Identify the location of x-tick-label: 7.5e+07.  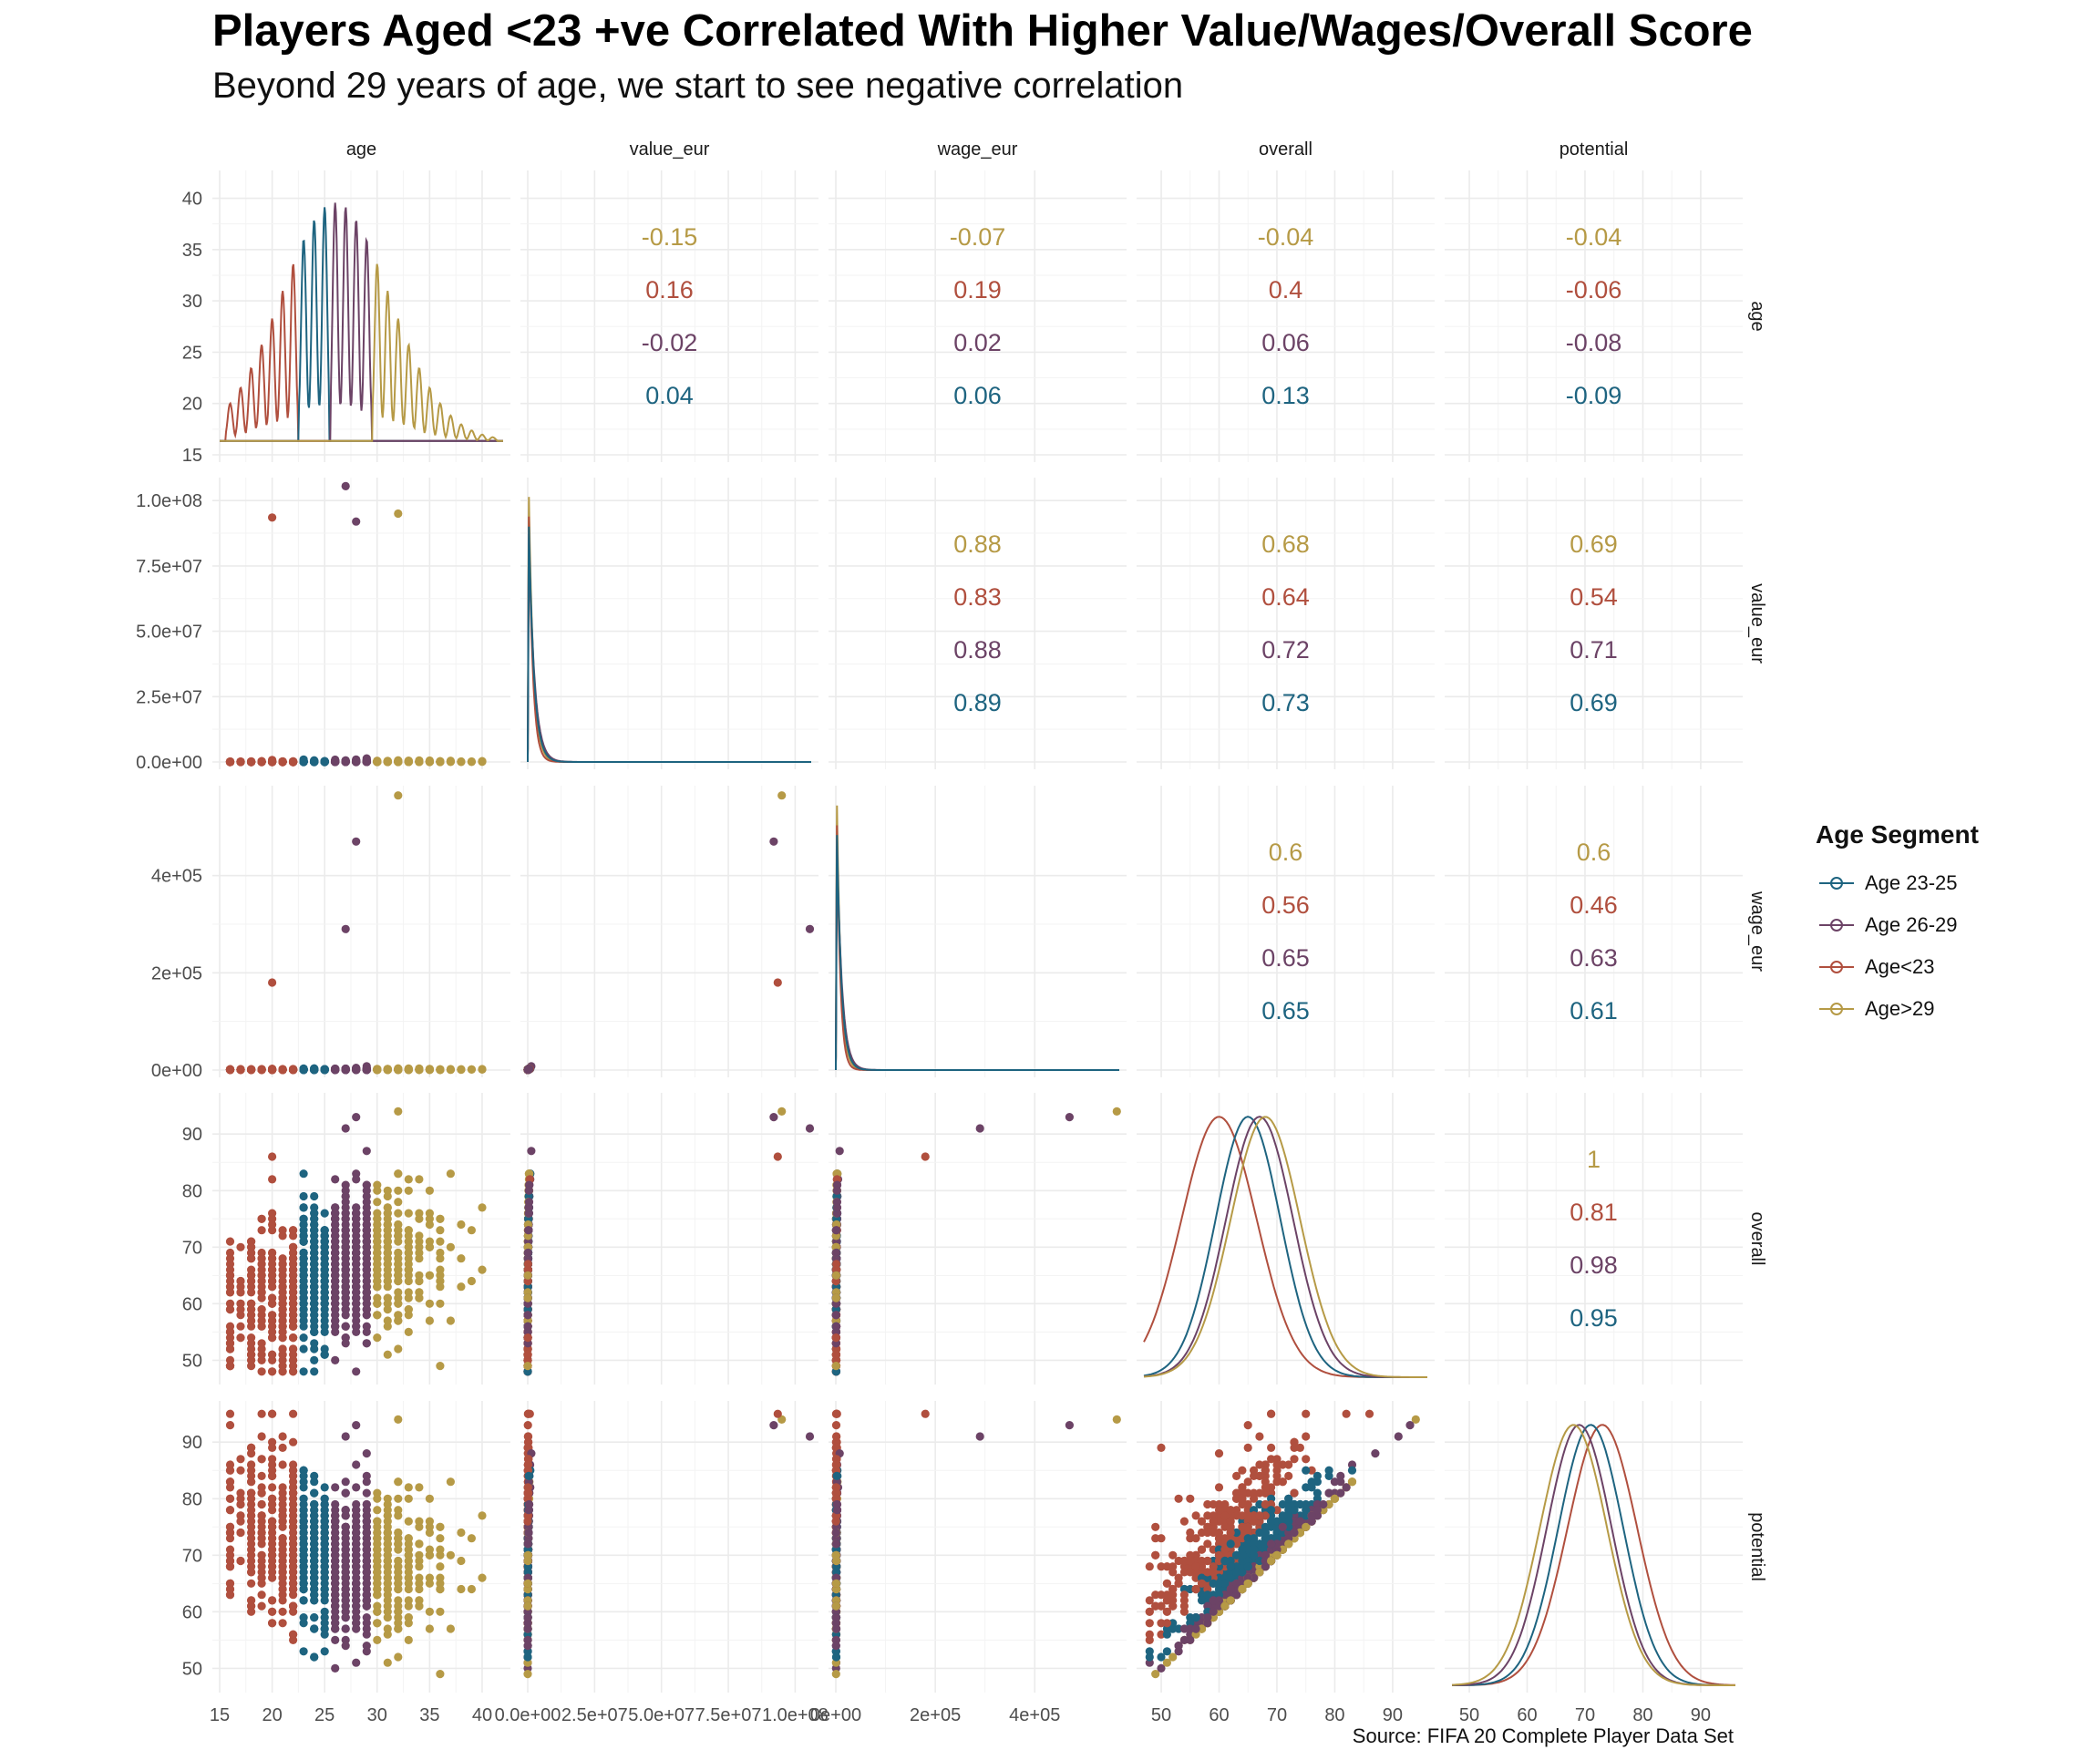
(729, 1715).